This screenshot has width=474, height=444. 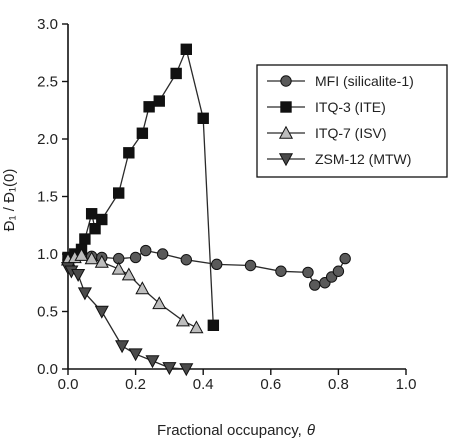 What do you see at coordinates (47, 139) in the screenshot?
I see `y-tick-label: 2.0` at bounding box center [47, 139].